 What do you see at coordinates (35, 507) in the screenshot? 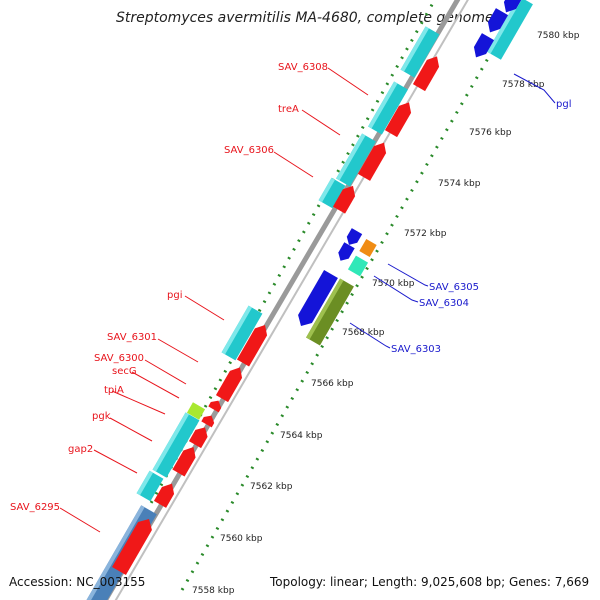
I see `label-SAV_6295: SAV_6295` at bounding box center [35, 507].